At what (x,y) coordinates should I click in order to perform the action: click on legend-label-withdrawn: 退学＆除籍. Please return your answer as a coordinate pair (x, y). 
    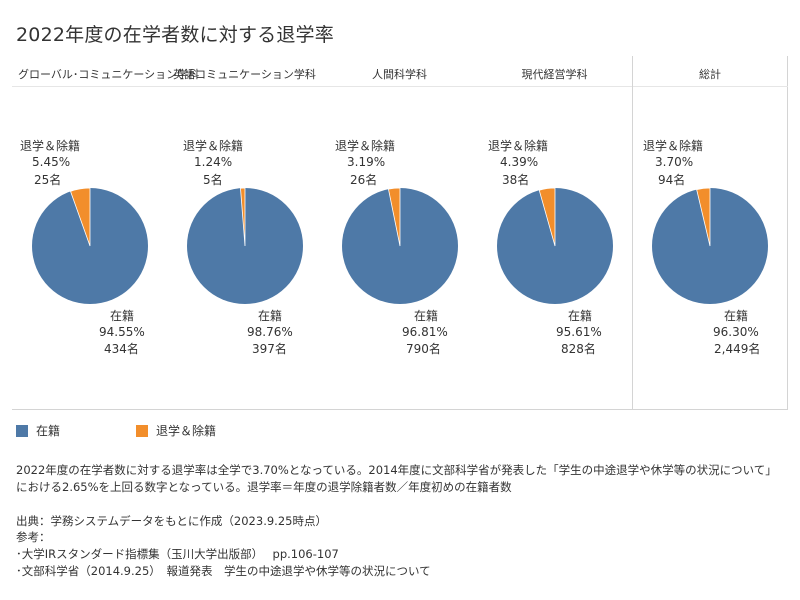
    Looking at the image, I should click on (186, 431).